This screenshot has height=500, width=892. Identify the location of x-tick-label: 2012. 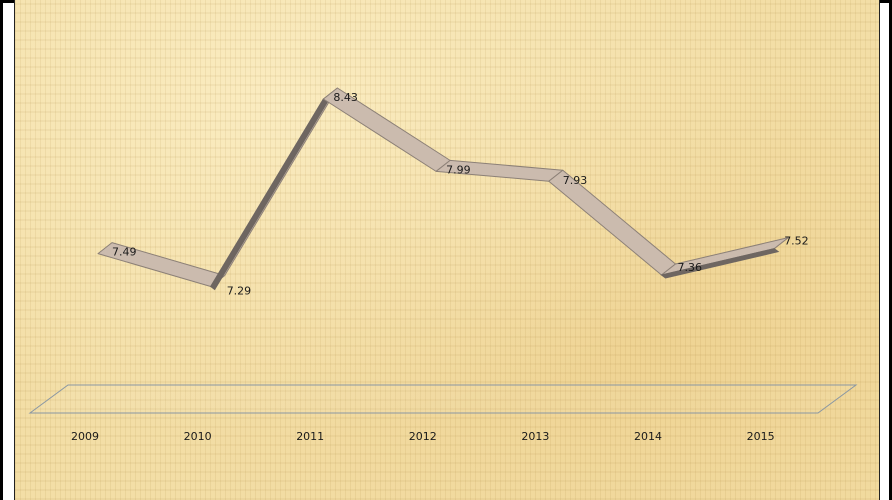
(423, 436).